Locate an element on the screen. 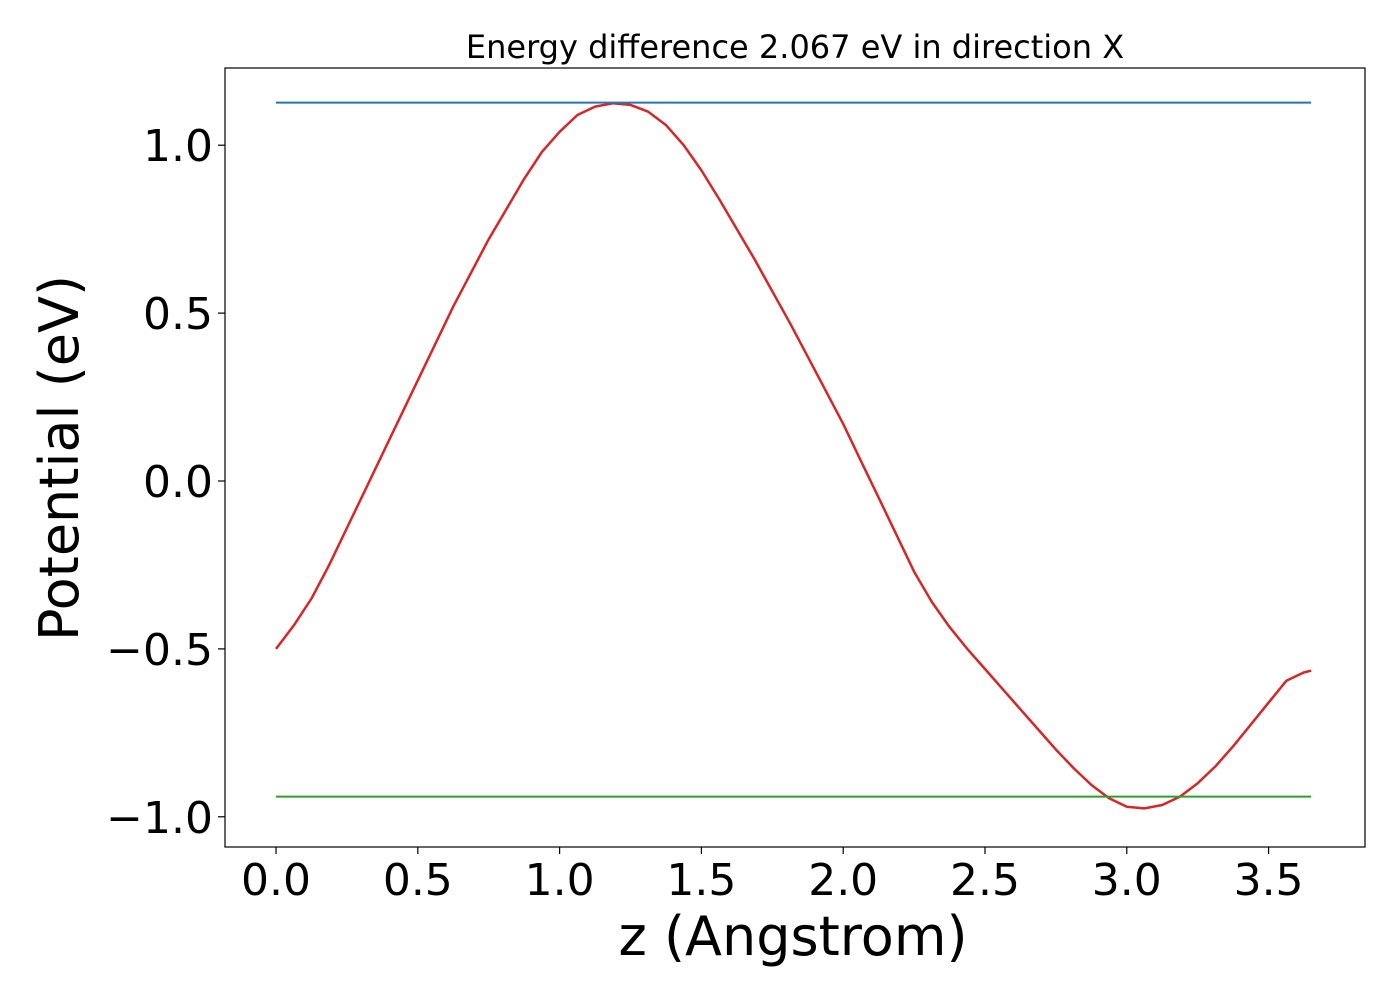 This screenshot has height=1000, width=1400. y-axis-ticks: 1.0 0.5 0.0 −0.5 −1.0 is located at coordinates (165, 482).